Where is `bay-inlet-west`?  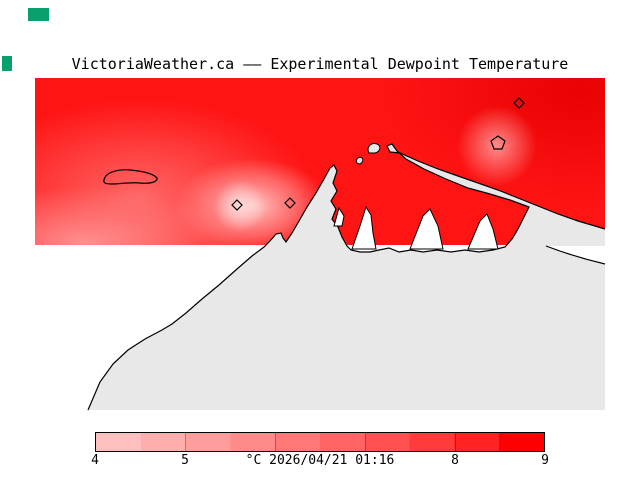 bay-inlet-west is located at coordinates (426, 229).